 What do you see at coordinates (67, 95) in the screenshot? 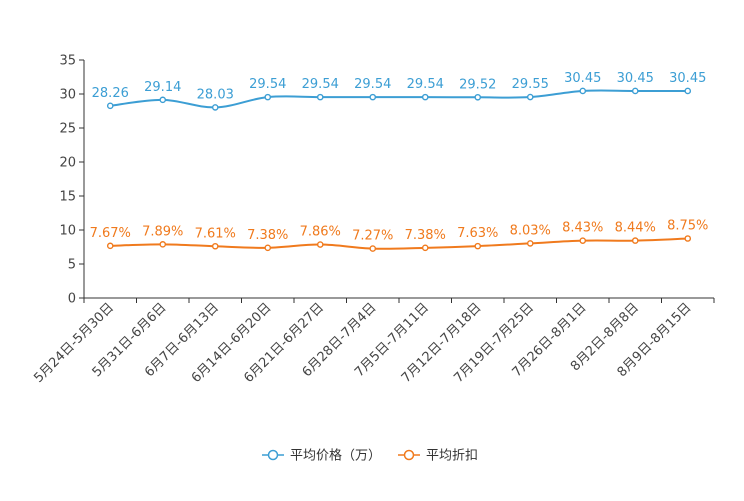
I see `y-tick-label: 30` at bounding box center [67, 95].